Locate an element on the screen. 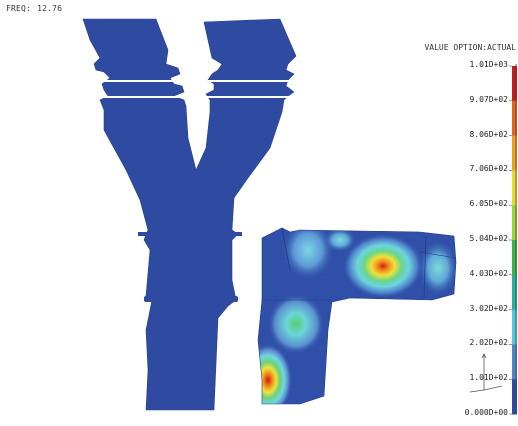 This screenshot has height=426, width=518. legend-label: 2.02D+02 is located at coordinates (488, 343).